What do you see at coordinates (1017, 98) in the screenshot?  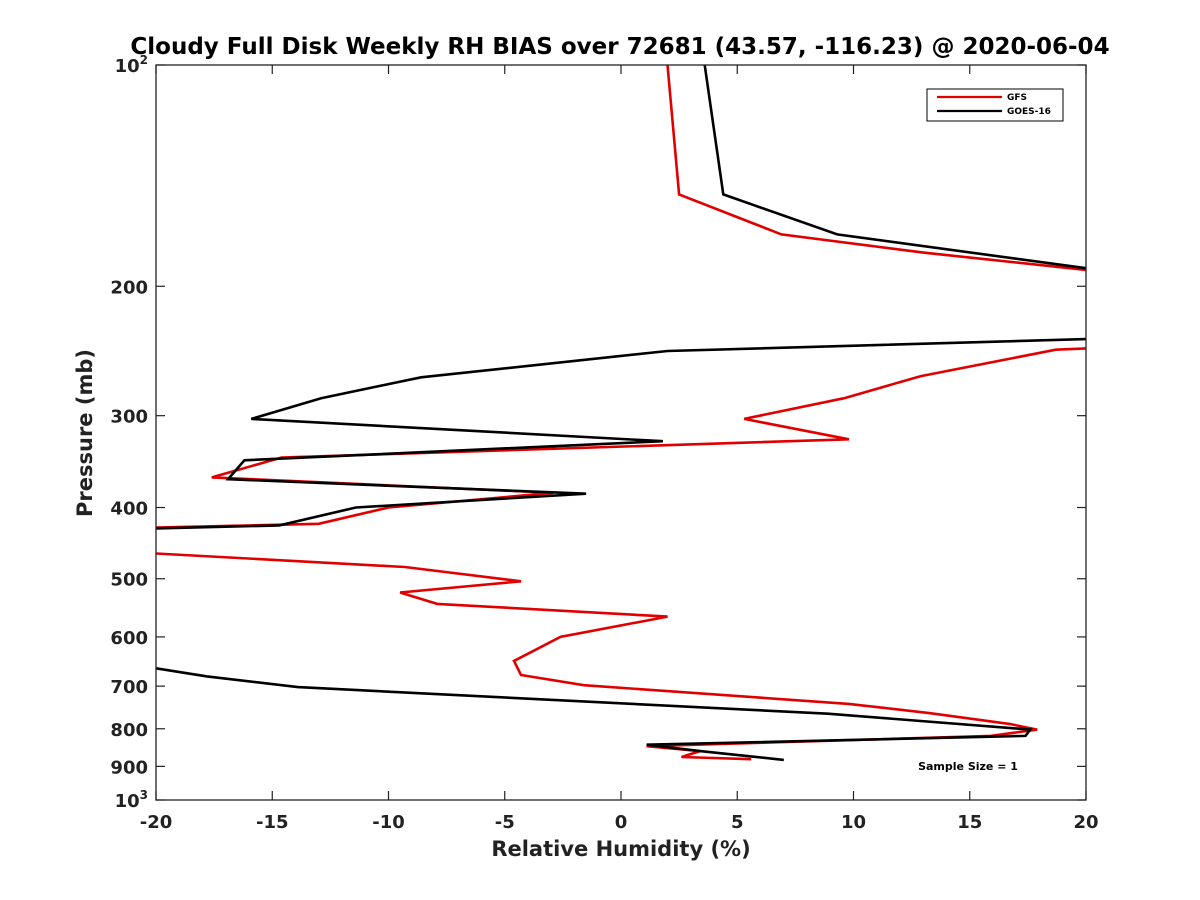 I see `legend-label-gfs: GFS` at bounding box center [1017, 98].